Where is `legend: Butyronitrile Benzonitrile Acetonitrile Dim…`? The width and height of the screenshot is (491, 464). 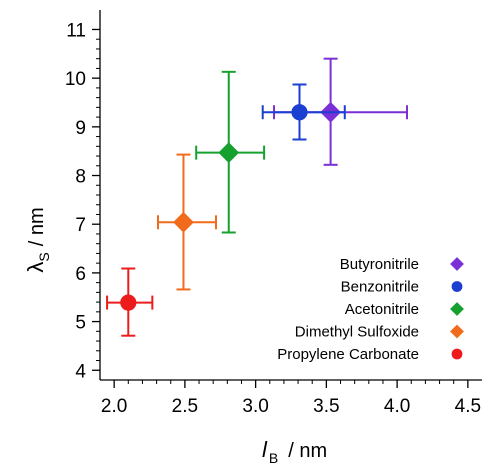 legend: Butyronitrile Benzonitrile Acetonitrile Dim… is located at coordinates (370, 309).